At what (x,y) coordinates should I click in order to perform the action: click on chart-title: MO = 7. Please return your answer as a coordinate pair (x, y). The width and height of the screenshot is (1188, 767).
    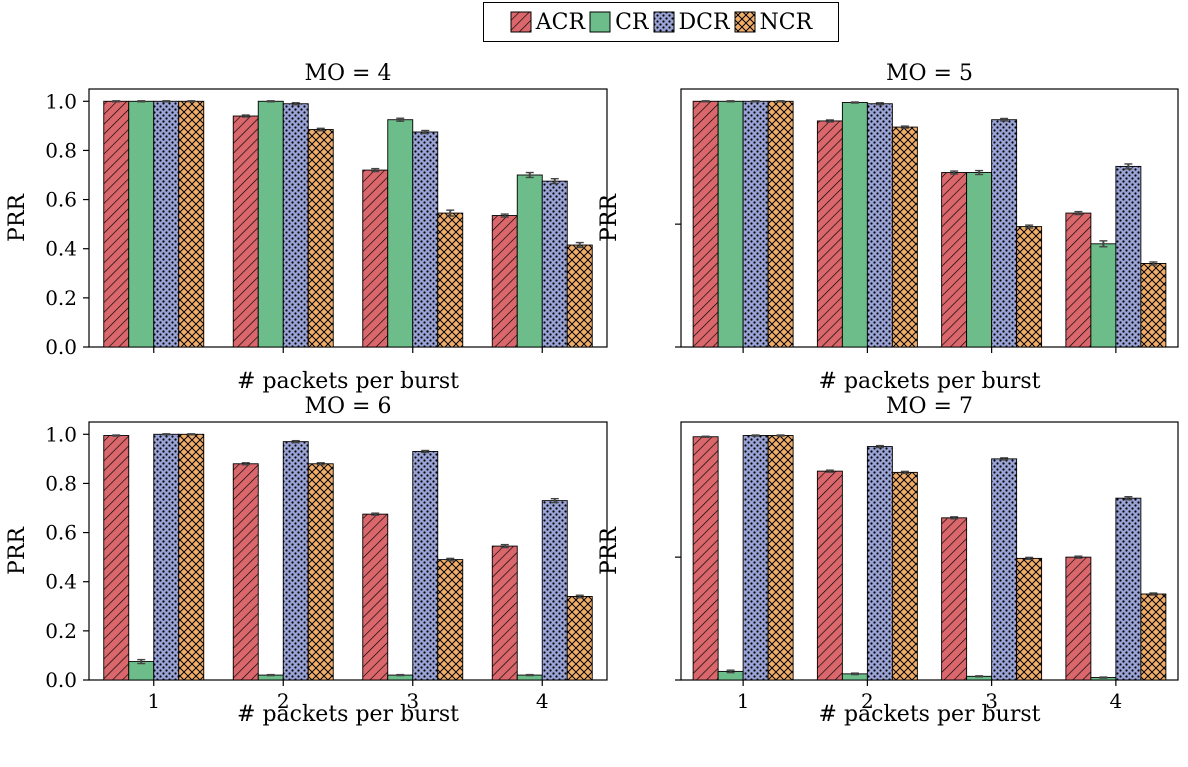
    Looking at the image, I should click on (929, 406).